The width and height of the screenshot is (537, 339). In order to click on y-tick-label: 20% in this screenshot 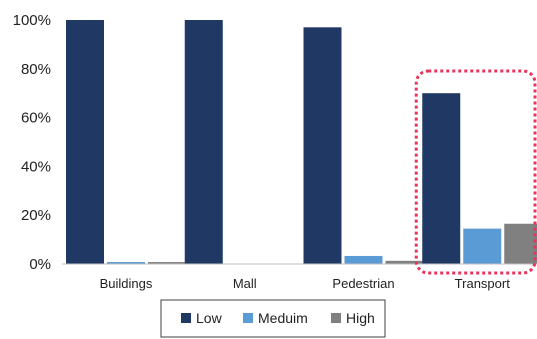, I will do `click(36, 215)`.